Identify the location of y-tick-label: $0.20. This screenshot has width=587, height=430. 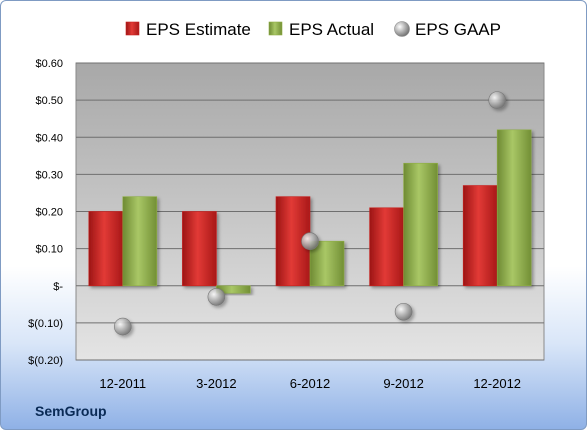
(49, 213).